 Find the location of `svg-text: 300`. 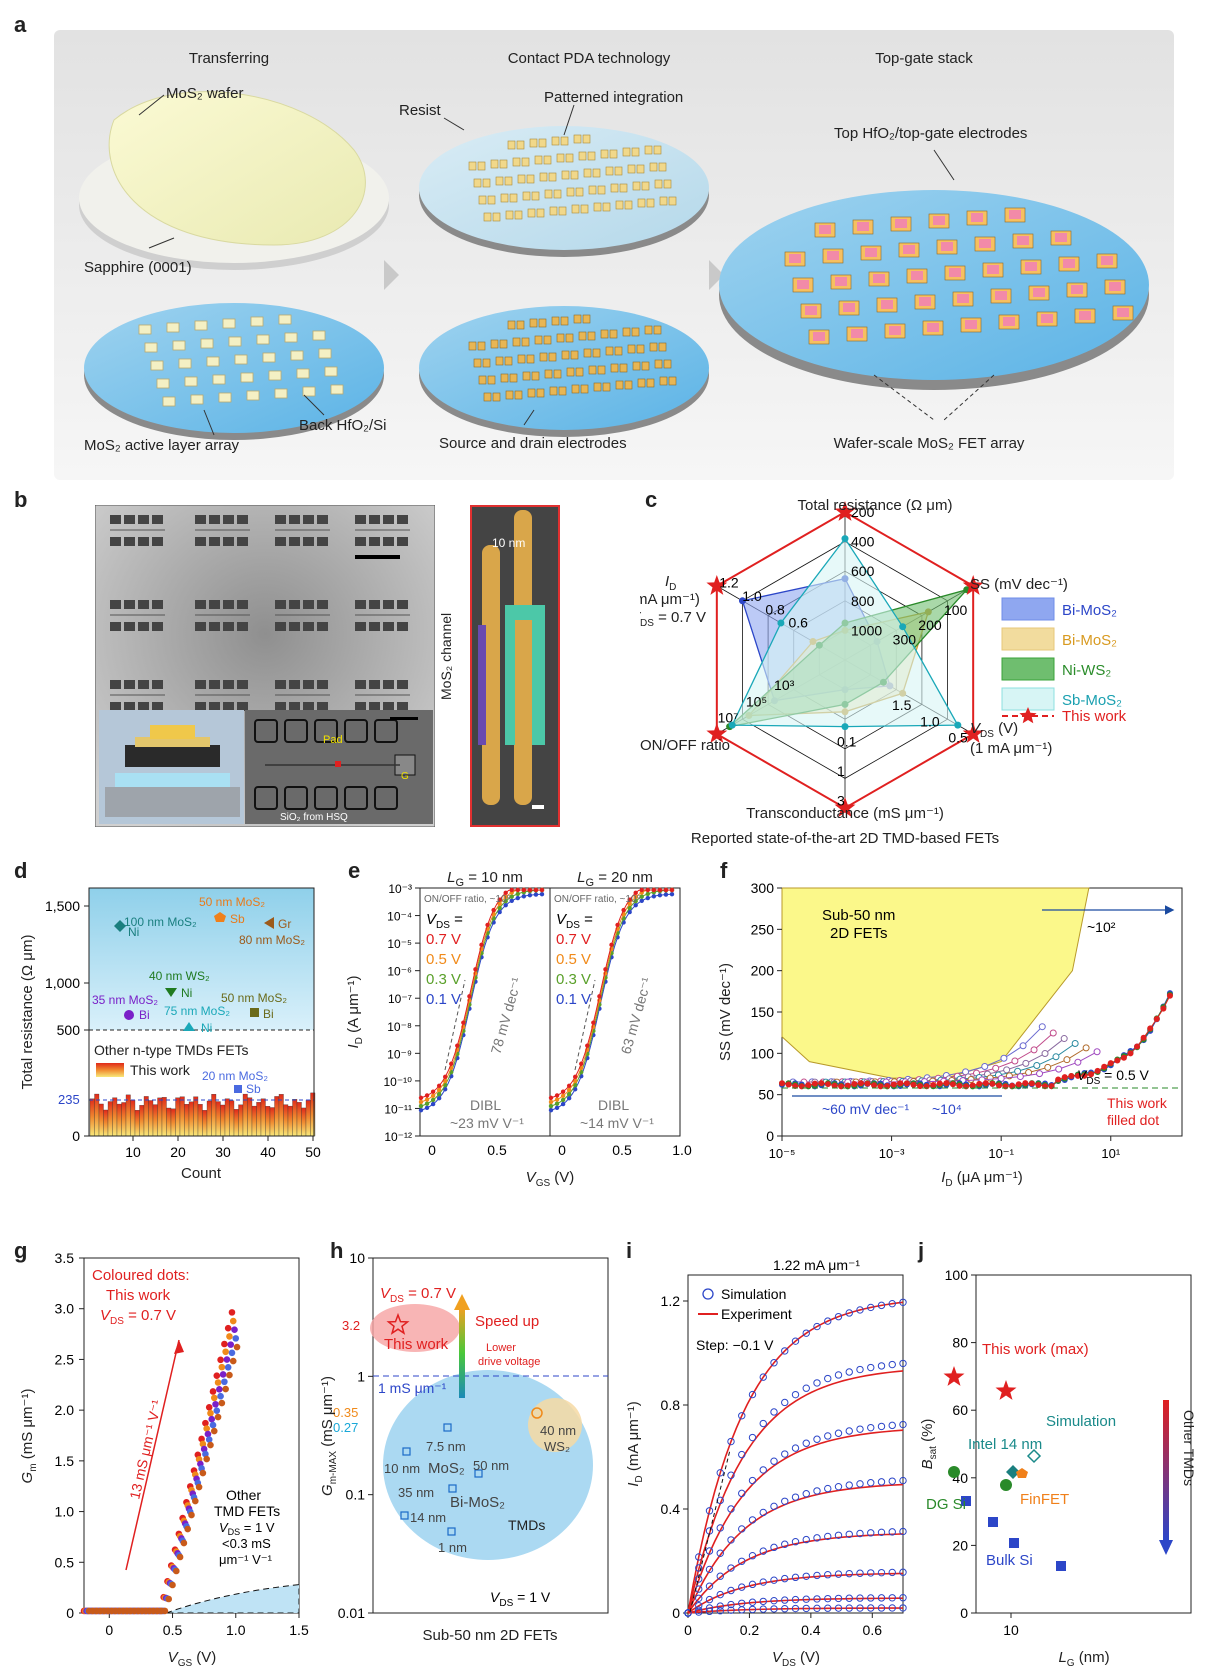

svg-text: 300 is located at coordinates (763, 888).